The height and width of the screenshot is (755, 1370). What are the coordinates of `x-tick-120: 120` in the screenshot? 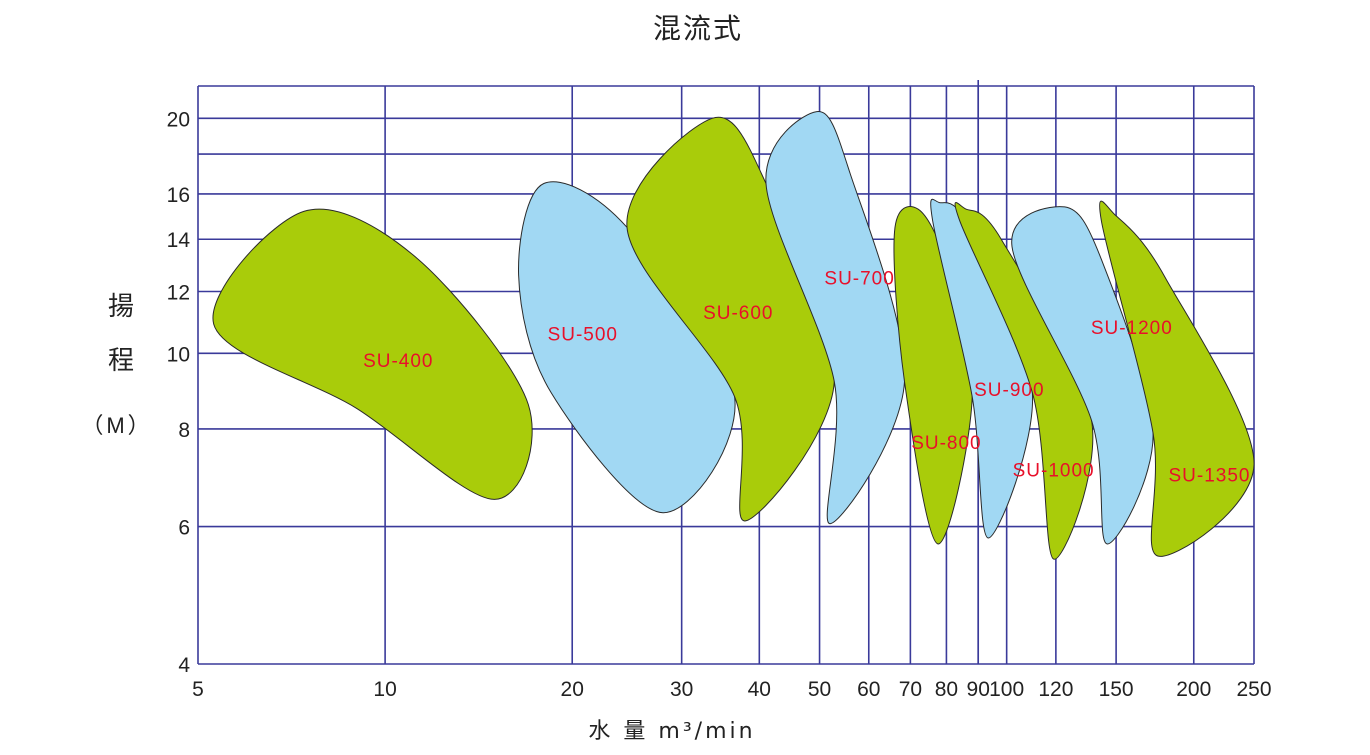 It's located at (1055, 689).